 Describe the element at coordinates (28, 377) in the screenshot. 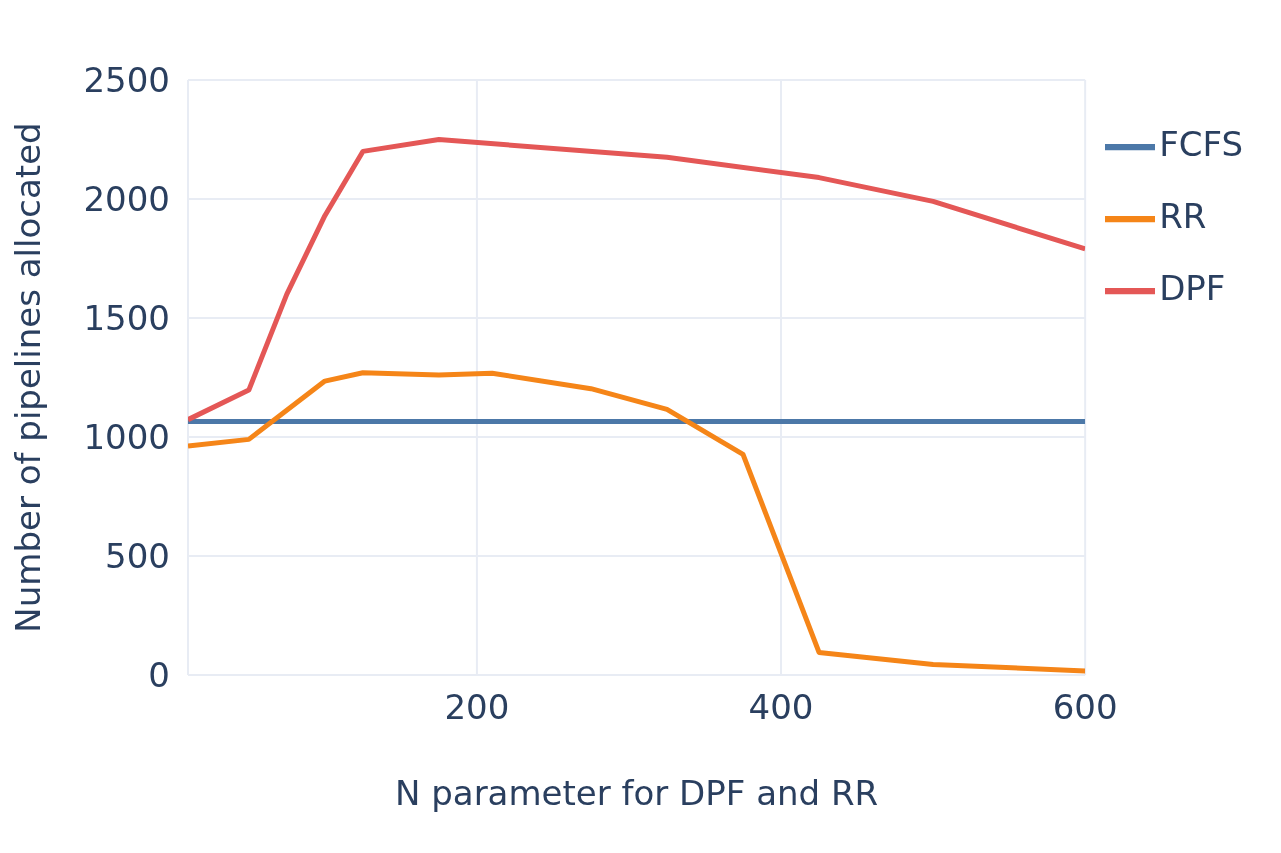

I see `y-axis-title: Number of pipelines allocated` at that location.